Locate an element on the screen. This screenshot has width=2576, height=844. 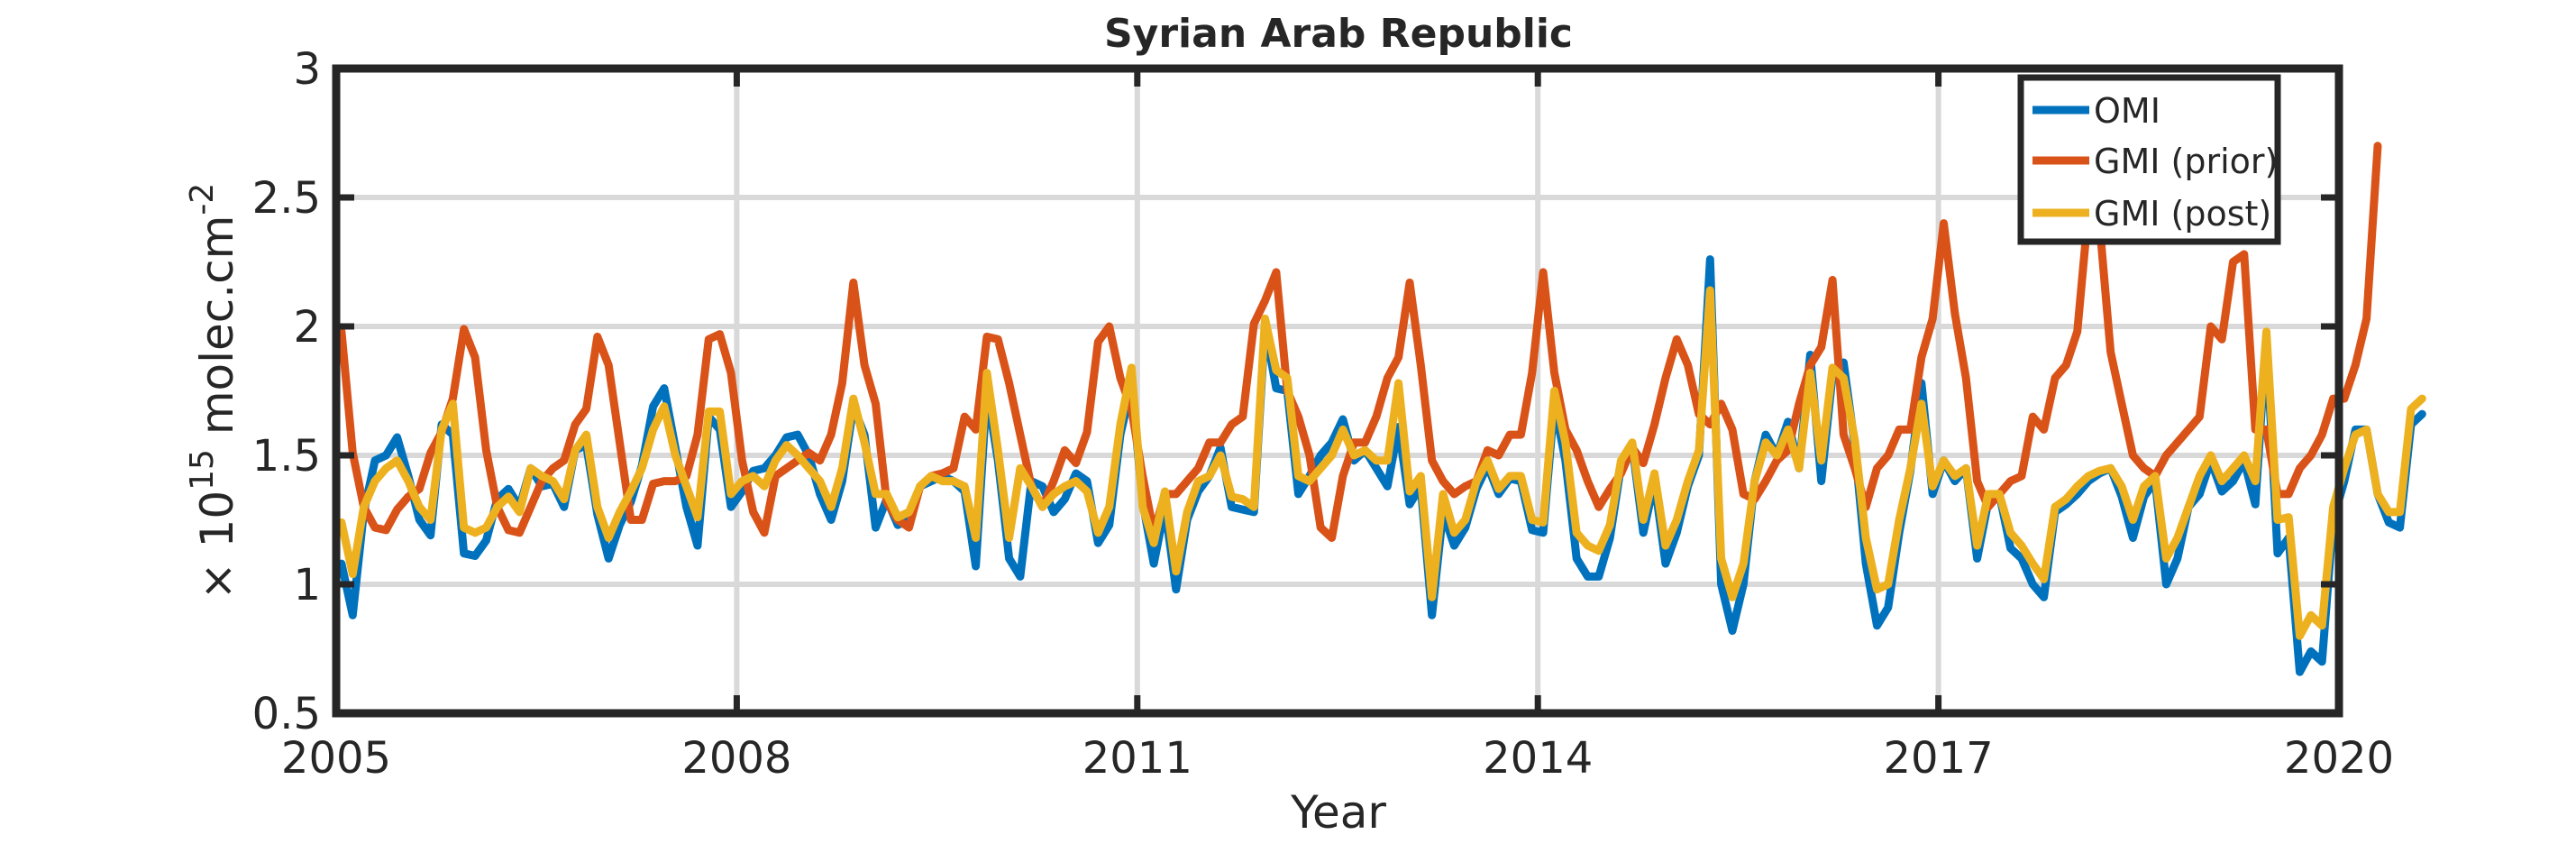
y-axis-label: × 1015 molec.cm-2 is located at coordinates (213, 392).